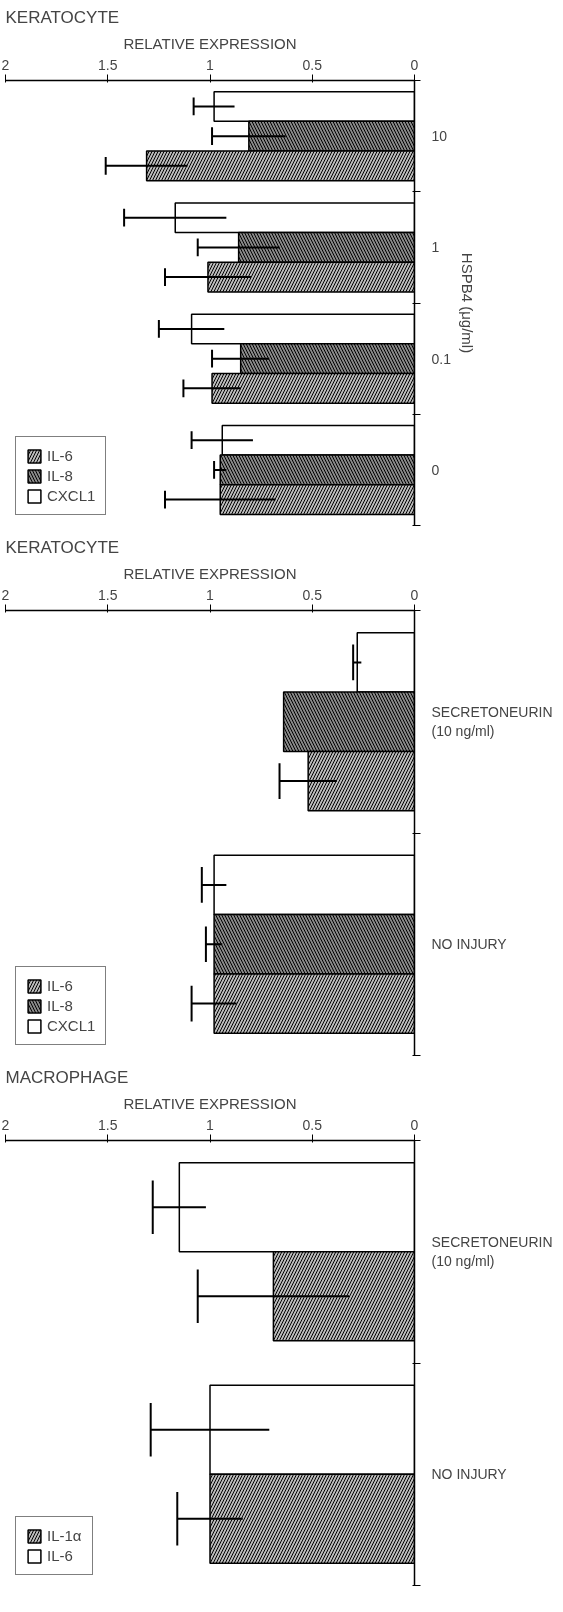 This screenshot has width=563, height=1612. I want to click on y-tick-label: 1, so click(435, 247).